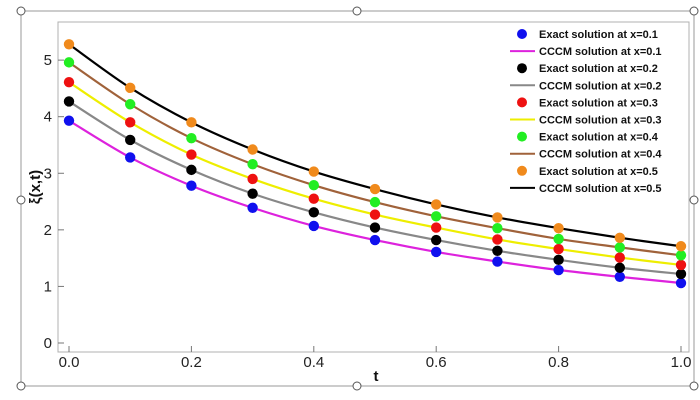 The height and width of the screenshot is (400, 700). What do you see at coordinates (558, 362) in the screenshot?
I see `x-tick-label: 0.8` at bounding box center [558, 362].